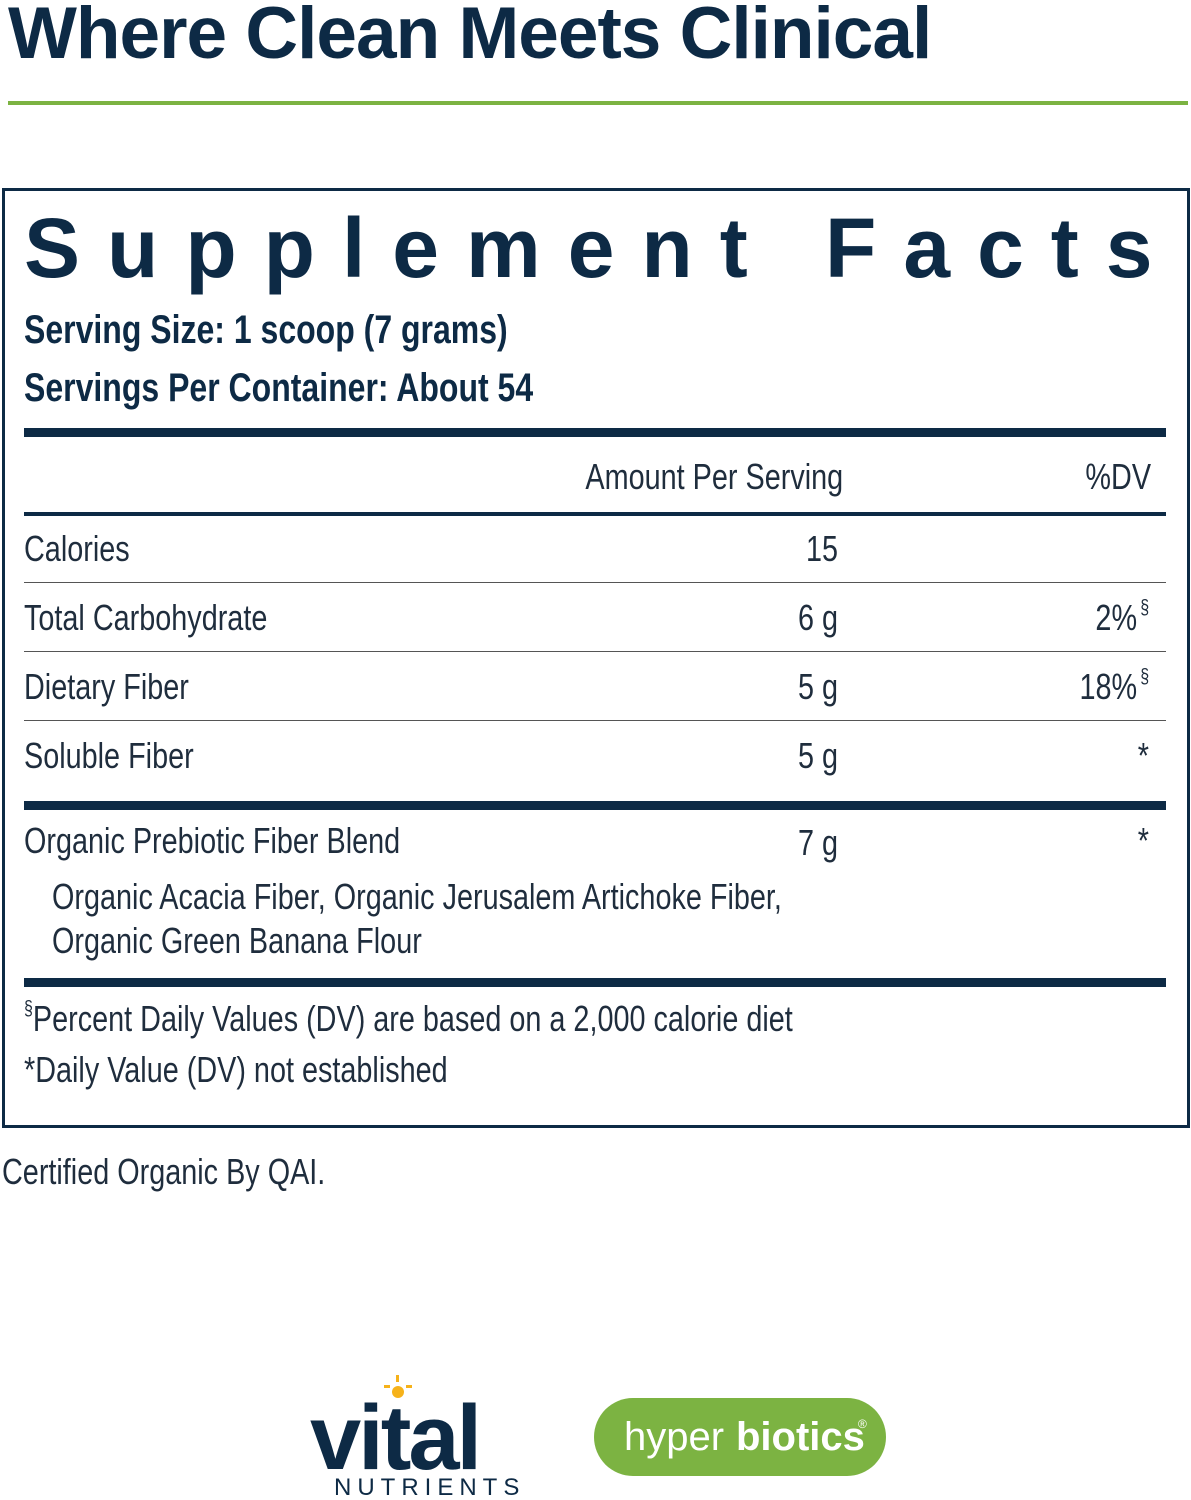  What do you see at coordinates (470, 37) in the screenshot?
I see `page-title: Where Clean Meets Clinical` at bounding box center [470, 37].